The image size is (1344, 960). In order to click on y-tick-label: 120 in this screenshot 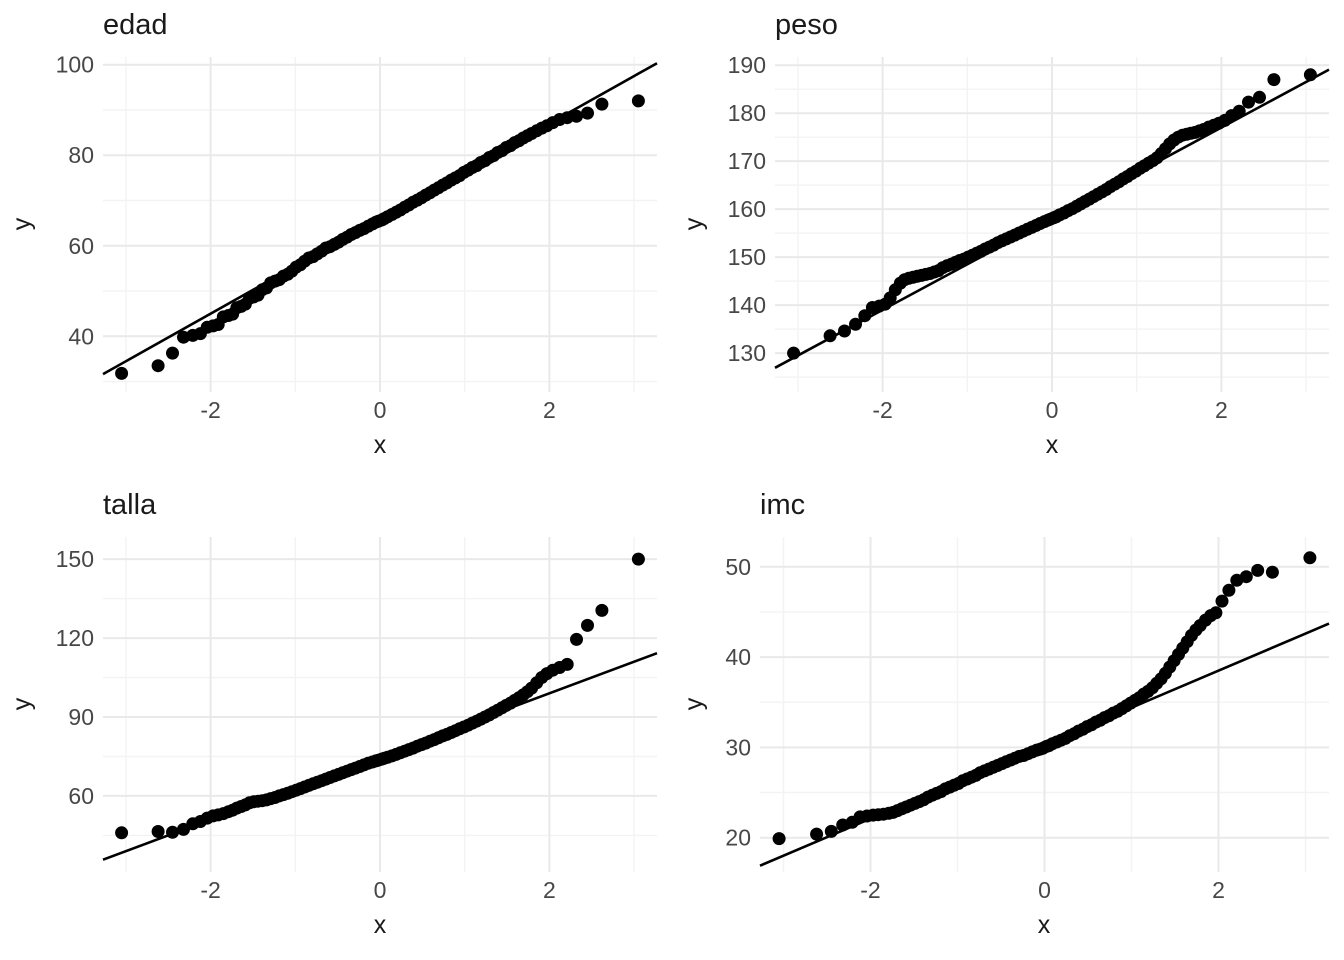, I will do `click(75, 638)`.